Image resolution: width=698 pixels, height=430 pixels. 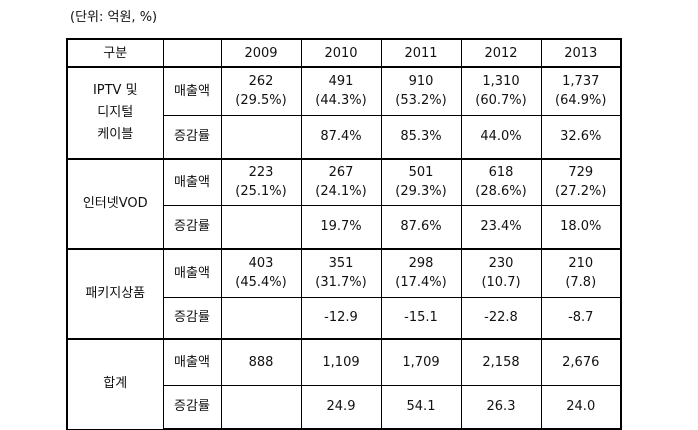 I want to click on header-year: 2012, so click(x=501, y=53).